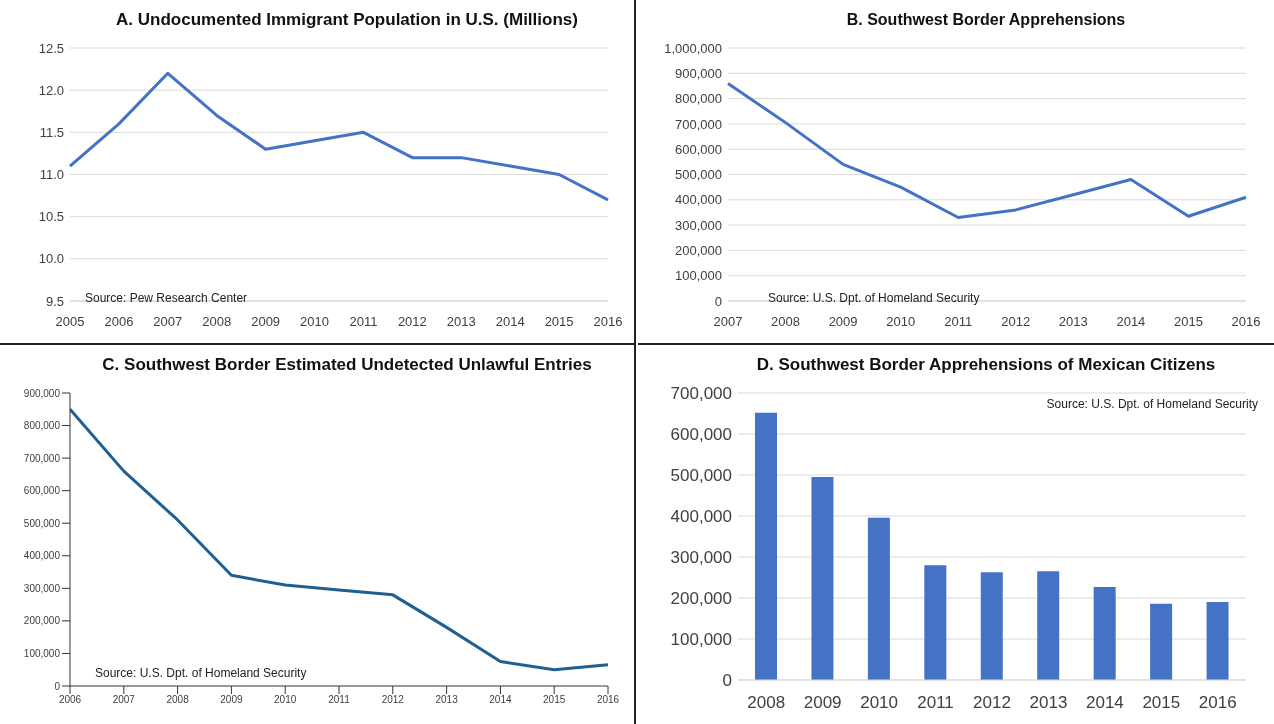 The image size is (1274, 724). I want to click on y-tick-label: 1,000,000, so click(693, 48).